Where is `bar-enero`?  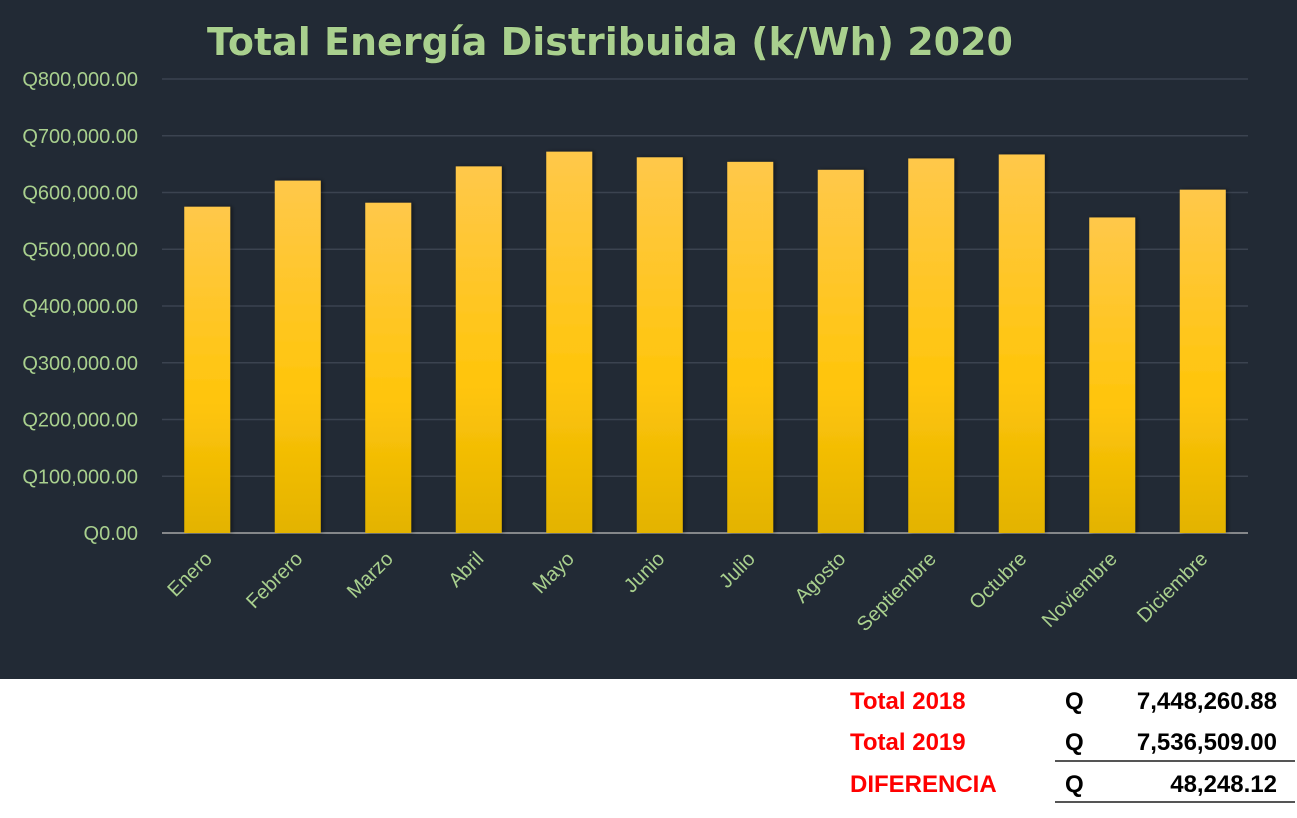 bar-enero is located at coordinates (207, 369).